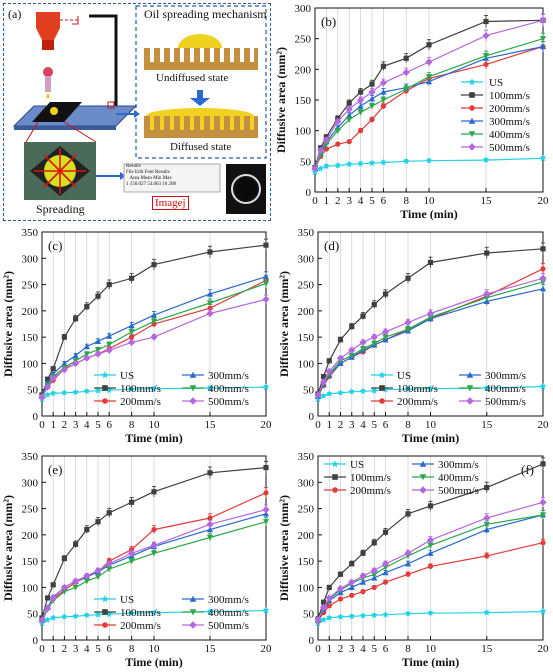 The width and height of the screenshot is (553, 672). Describe the element at coordinates (60, 171) in the screenshot. I see `spread-arrows` at that location.